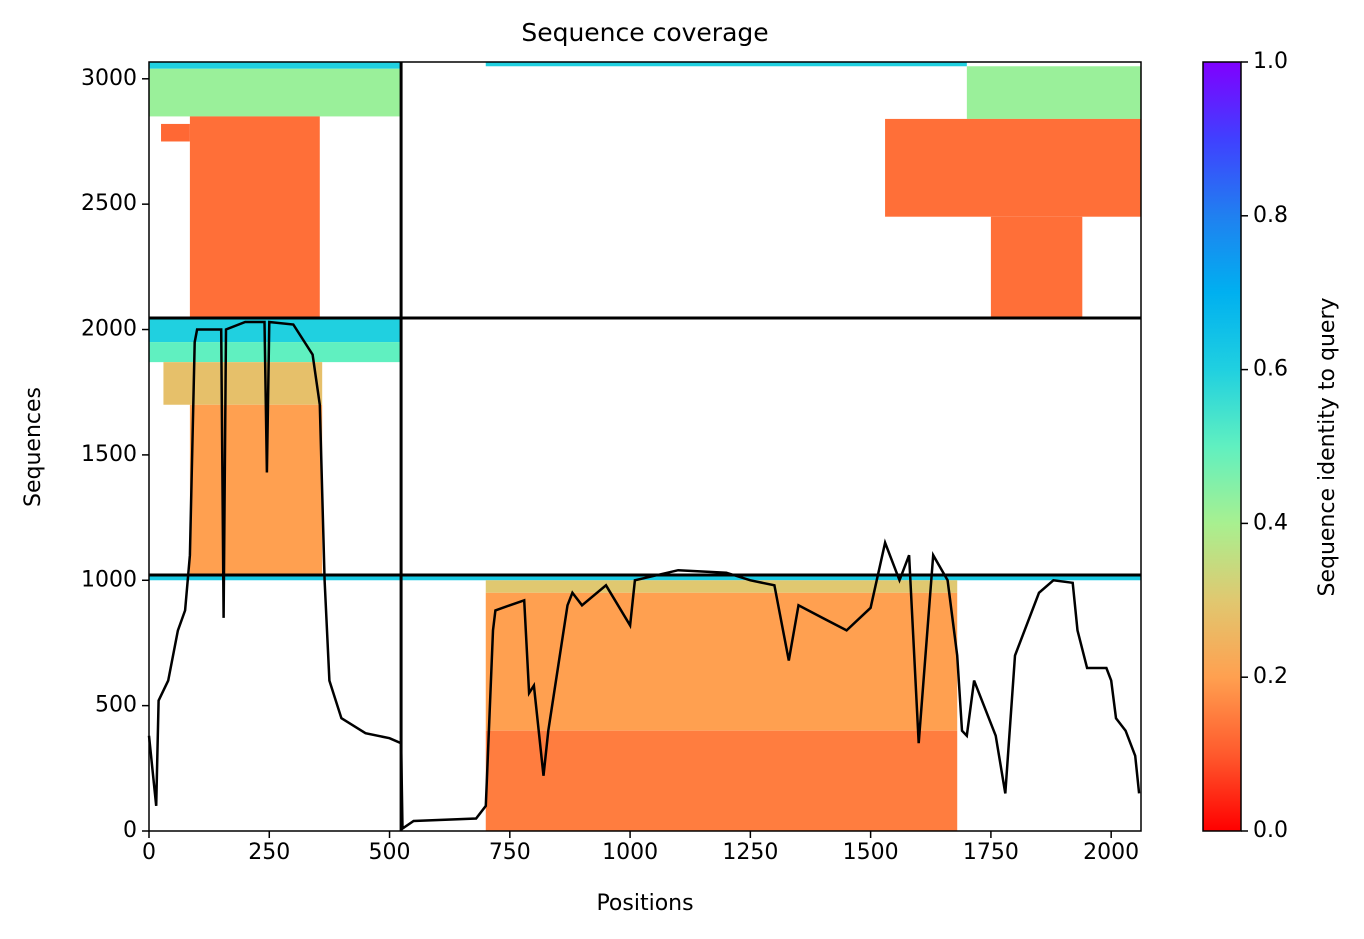 Image resolution: width=1364 pixels, height=939 pixels. Describe the element at coordinates (109, 454) in the screenshot. I see `y-tick-label: 1500` at that location.